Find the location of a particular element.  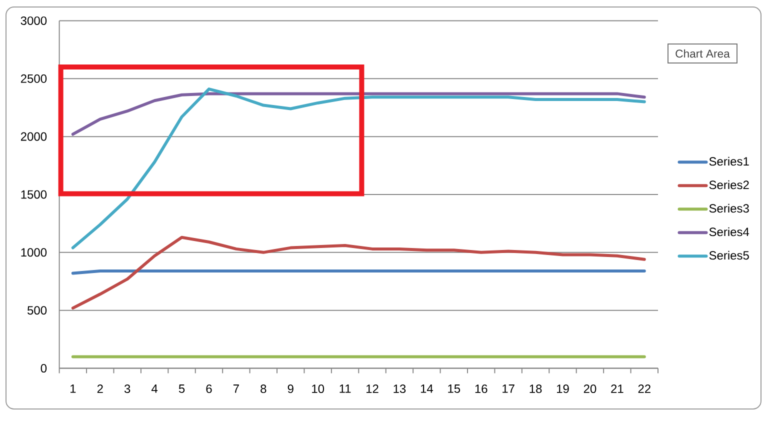

y-tick-label: 1500 is located at coordinates (34, 194).